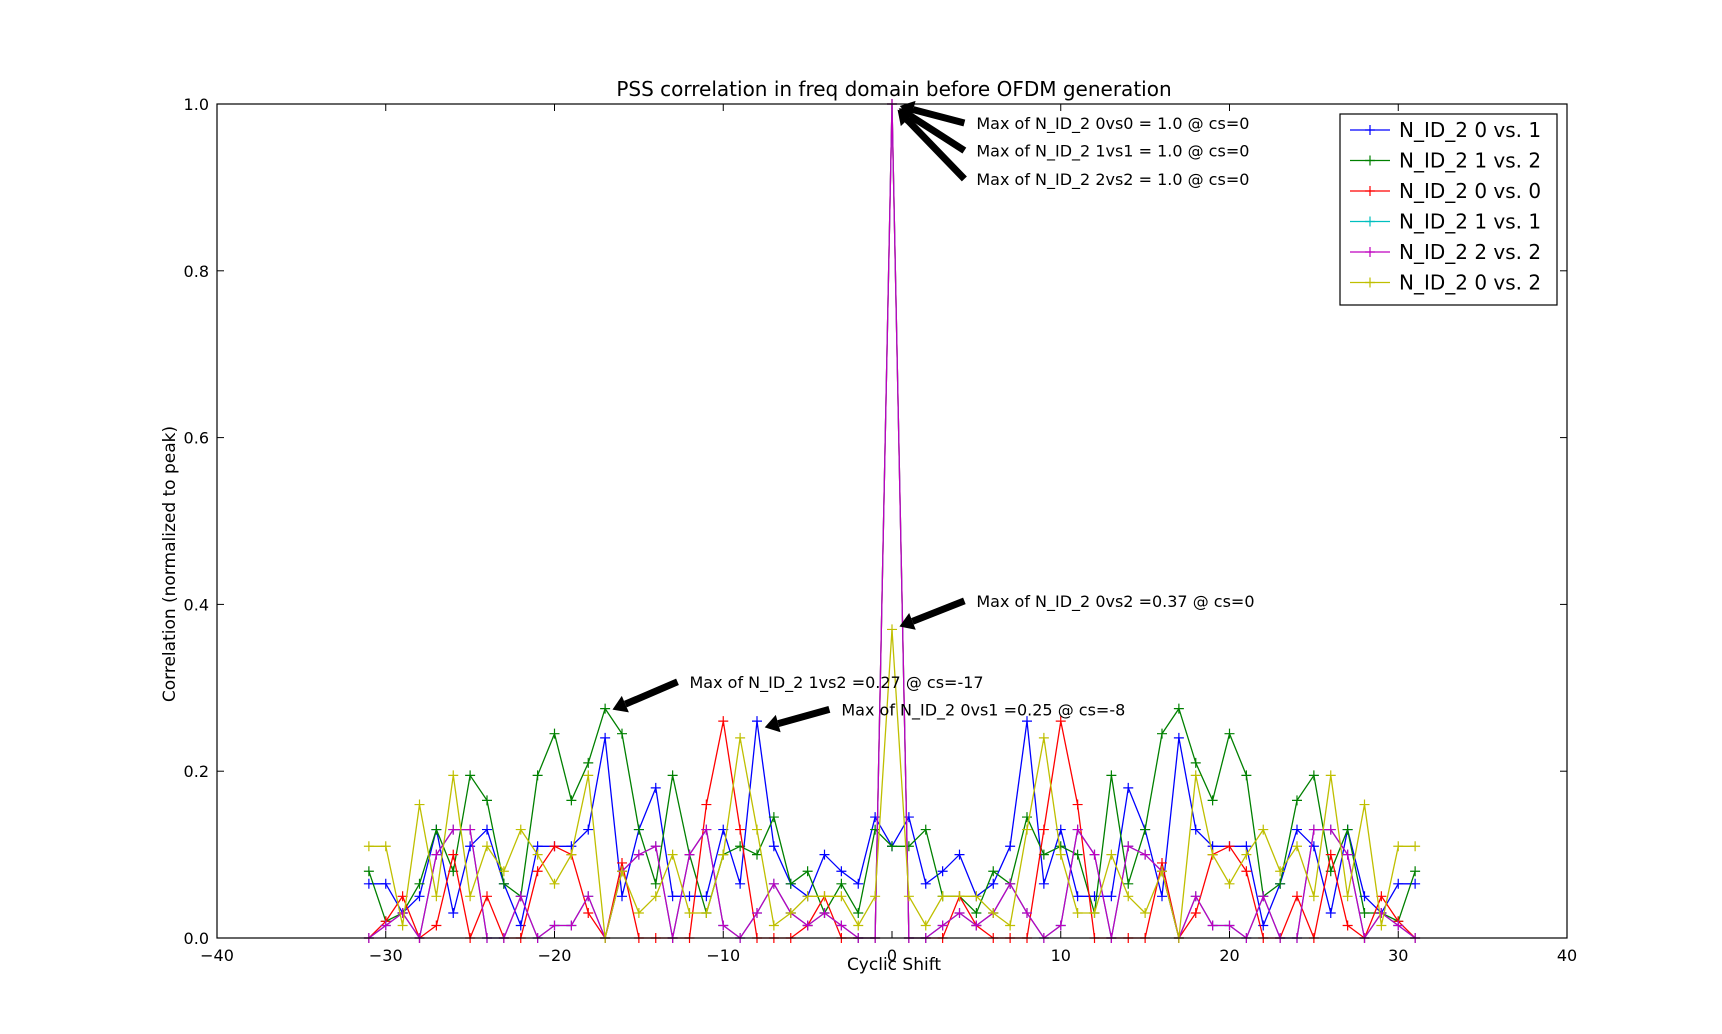 The width and height of the screenshot is (1722, 1034). What do you see at coordinates (798, 693) in the screenshot?
I see `annotation-5: Max of N_ID_2 1vs2 =0.27 @ cs=-17` at bounding box center [798, 693].